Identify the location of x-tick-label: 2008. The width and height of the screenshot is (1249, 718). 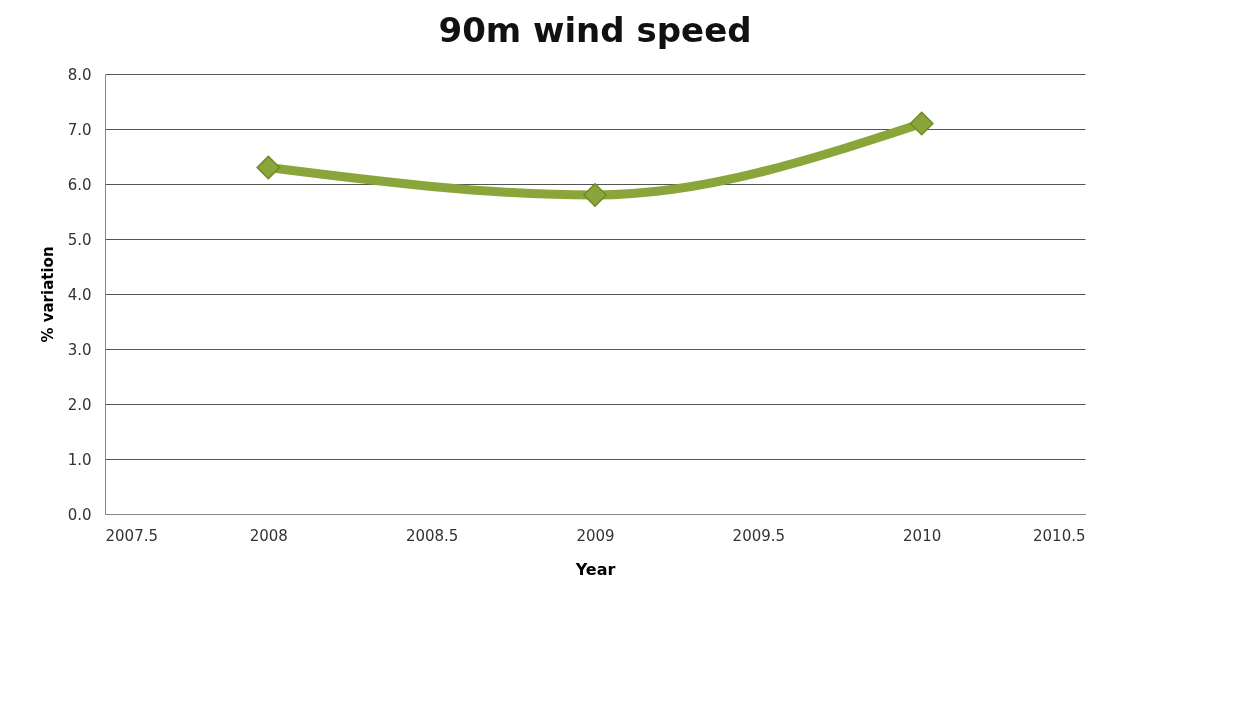
(268, 535).